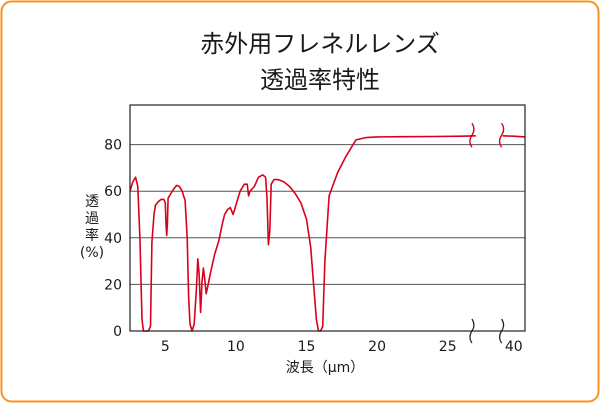 This screenshot has height=403, width=600. I want to click on y-tick-label-40: 40, so click(113, 239).